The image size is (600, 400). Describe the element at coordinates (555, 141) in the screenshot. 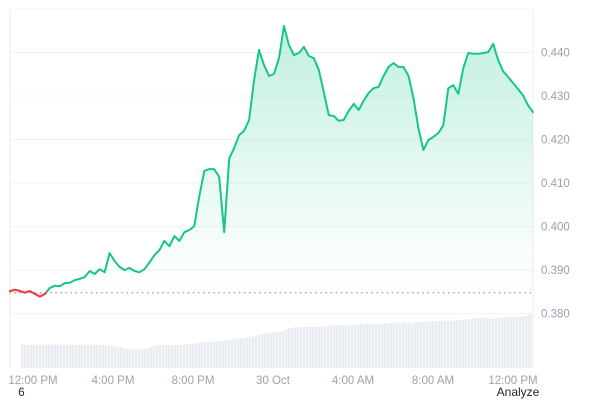

I see `y-tick-label: 0.420` at that location.